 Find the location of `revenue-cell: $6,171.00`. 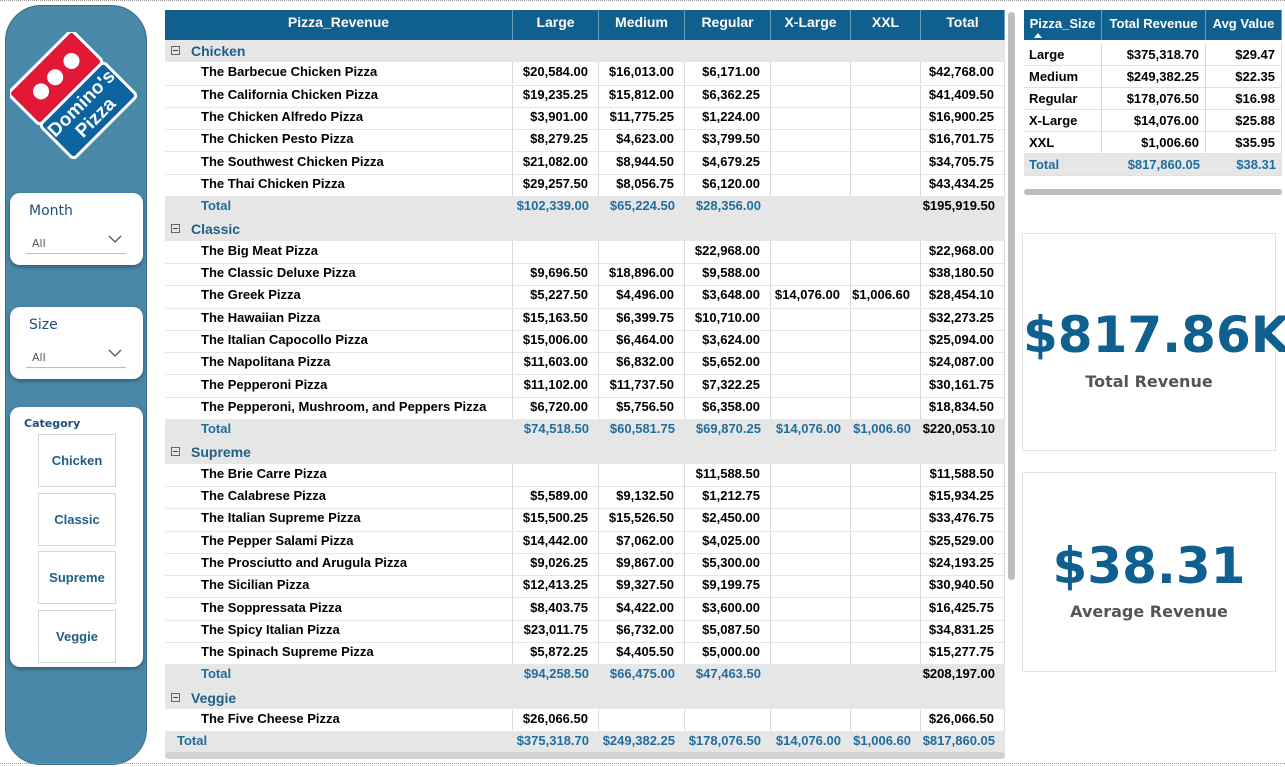

revenue-cell: $6,171.00 is located at coordinates (728, 73).